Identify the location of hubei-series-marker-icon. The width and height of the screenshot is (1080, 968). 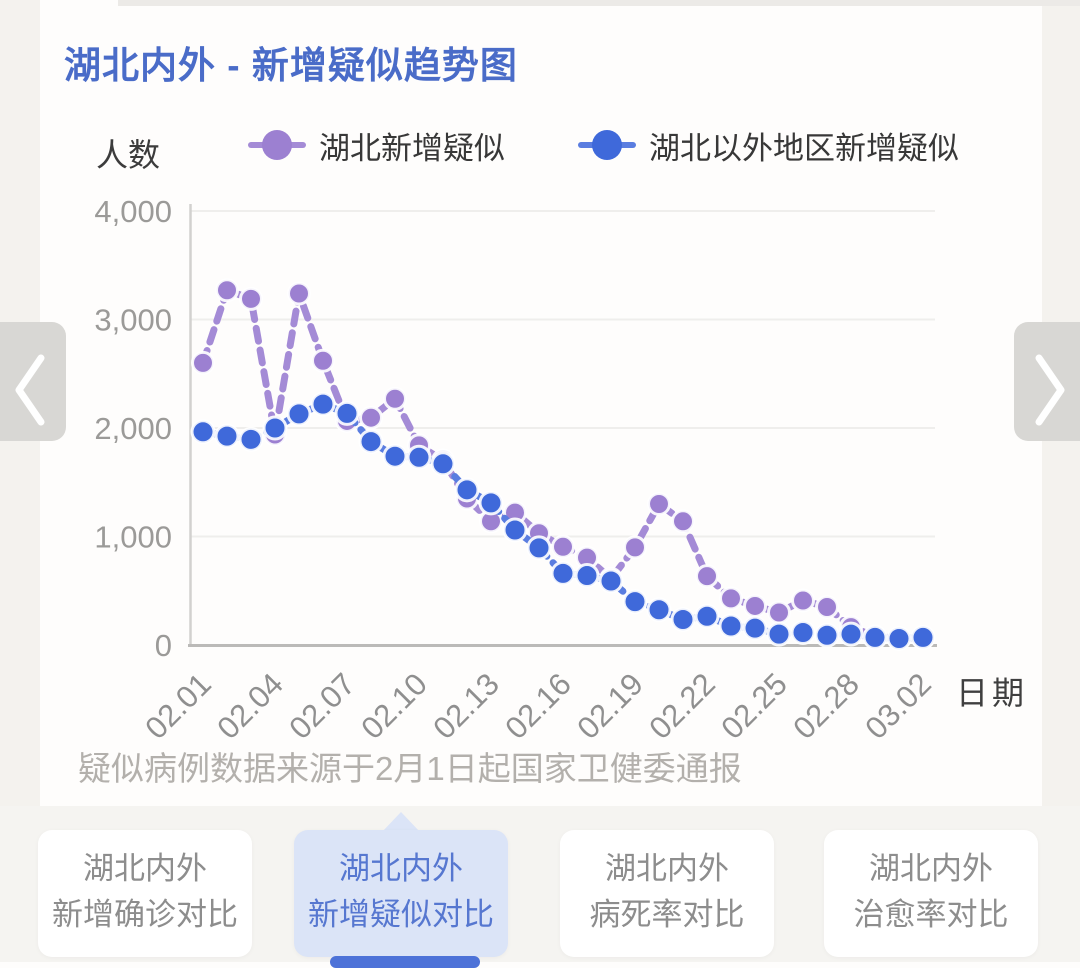
(277, 145).